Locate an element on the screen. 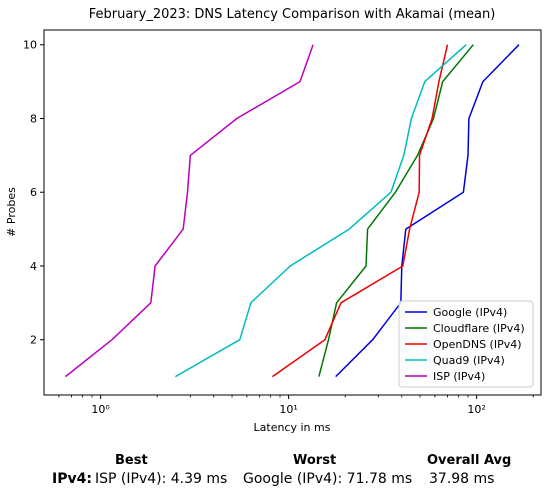 This screenshot has width=548, height=496. ipv4-colon: : is located at coordinates (89, 479).